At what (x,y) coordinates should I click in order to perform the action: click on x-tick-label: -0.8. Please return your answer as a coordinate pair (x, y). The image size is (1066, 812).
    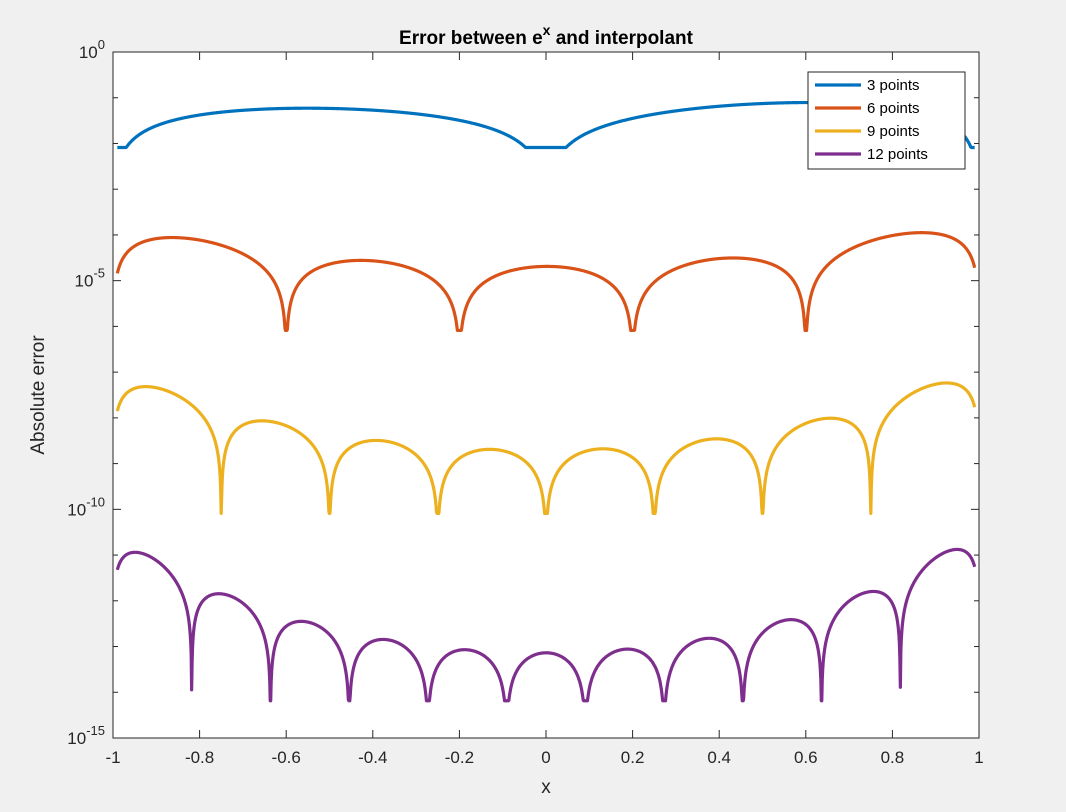
    Looking at the image, I should click on (199, 757).